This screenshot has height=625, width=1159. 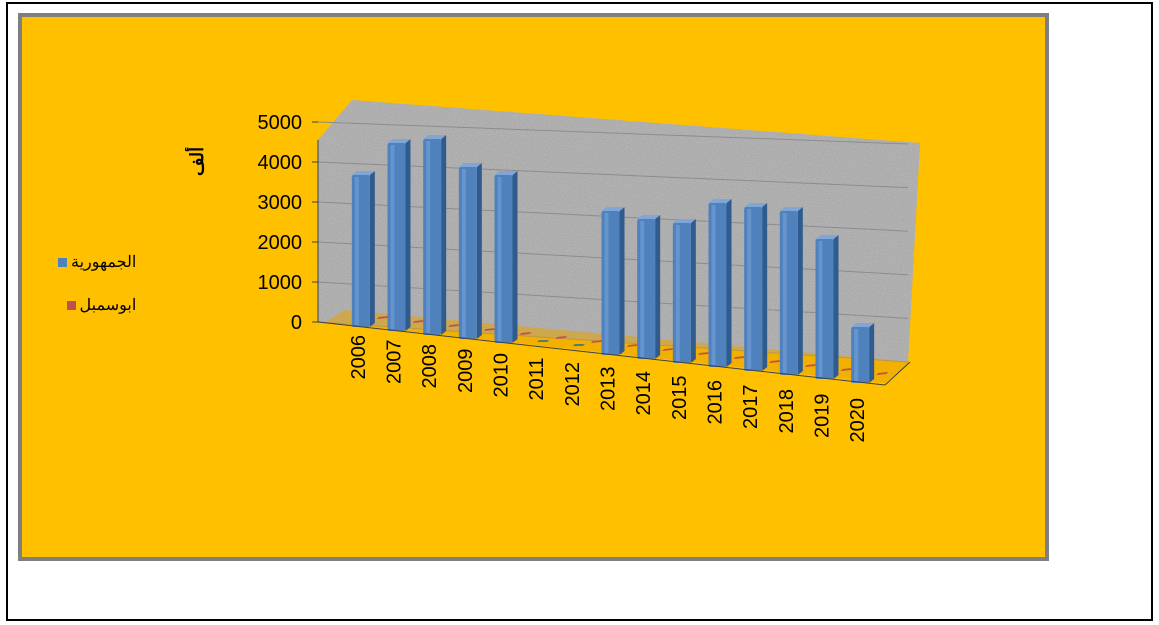 What do you see at coordinates (359, 357) in the screenshot?
I see `x-tick-label: 2006` at bounding box center [359, 357].